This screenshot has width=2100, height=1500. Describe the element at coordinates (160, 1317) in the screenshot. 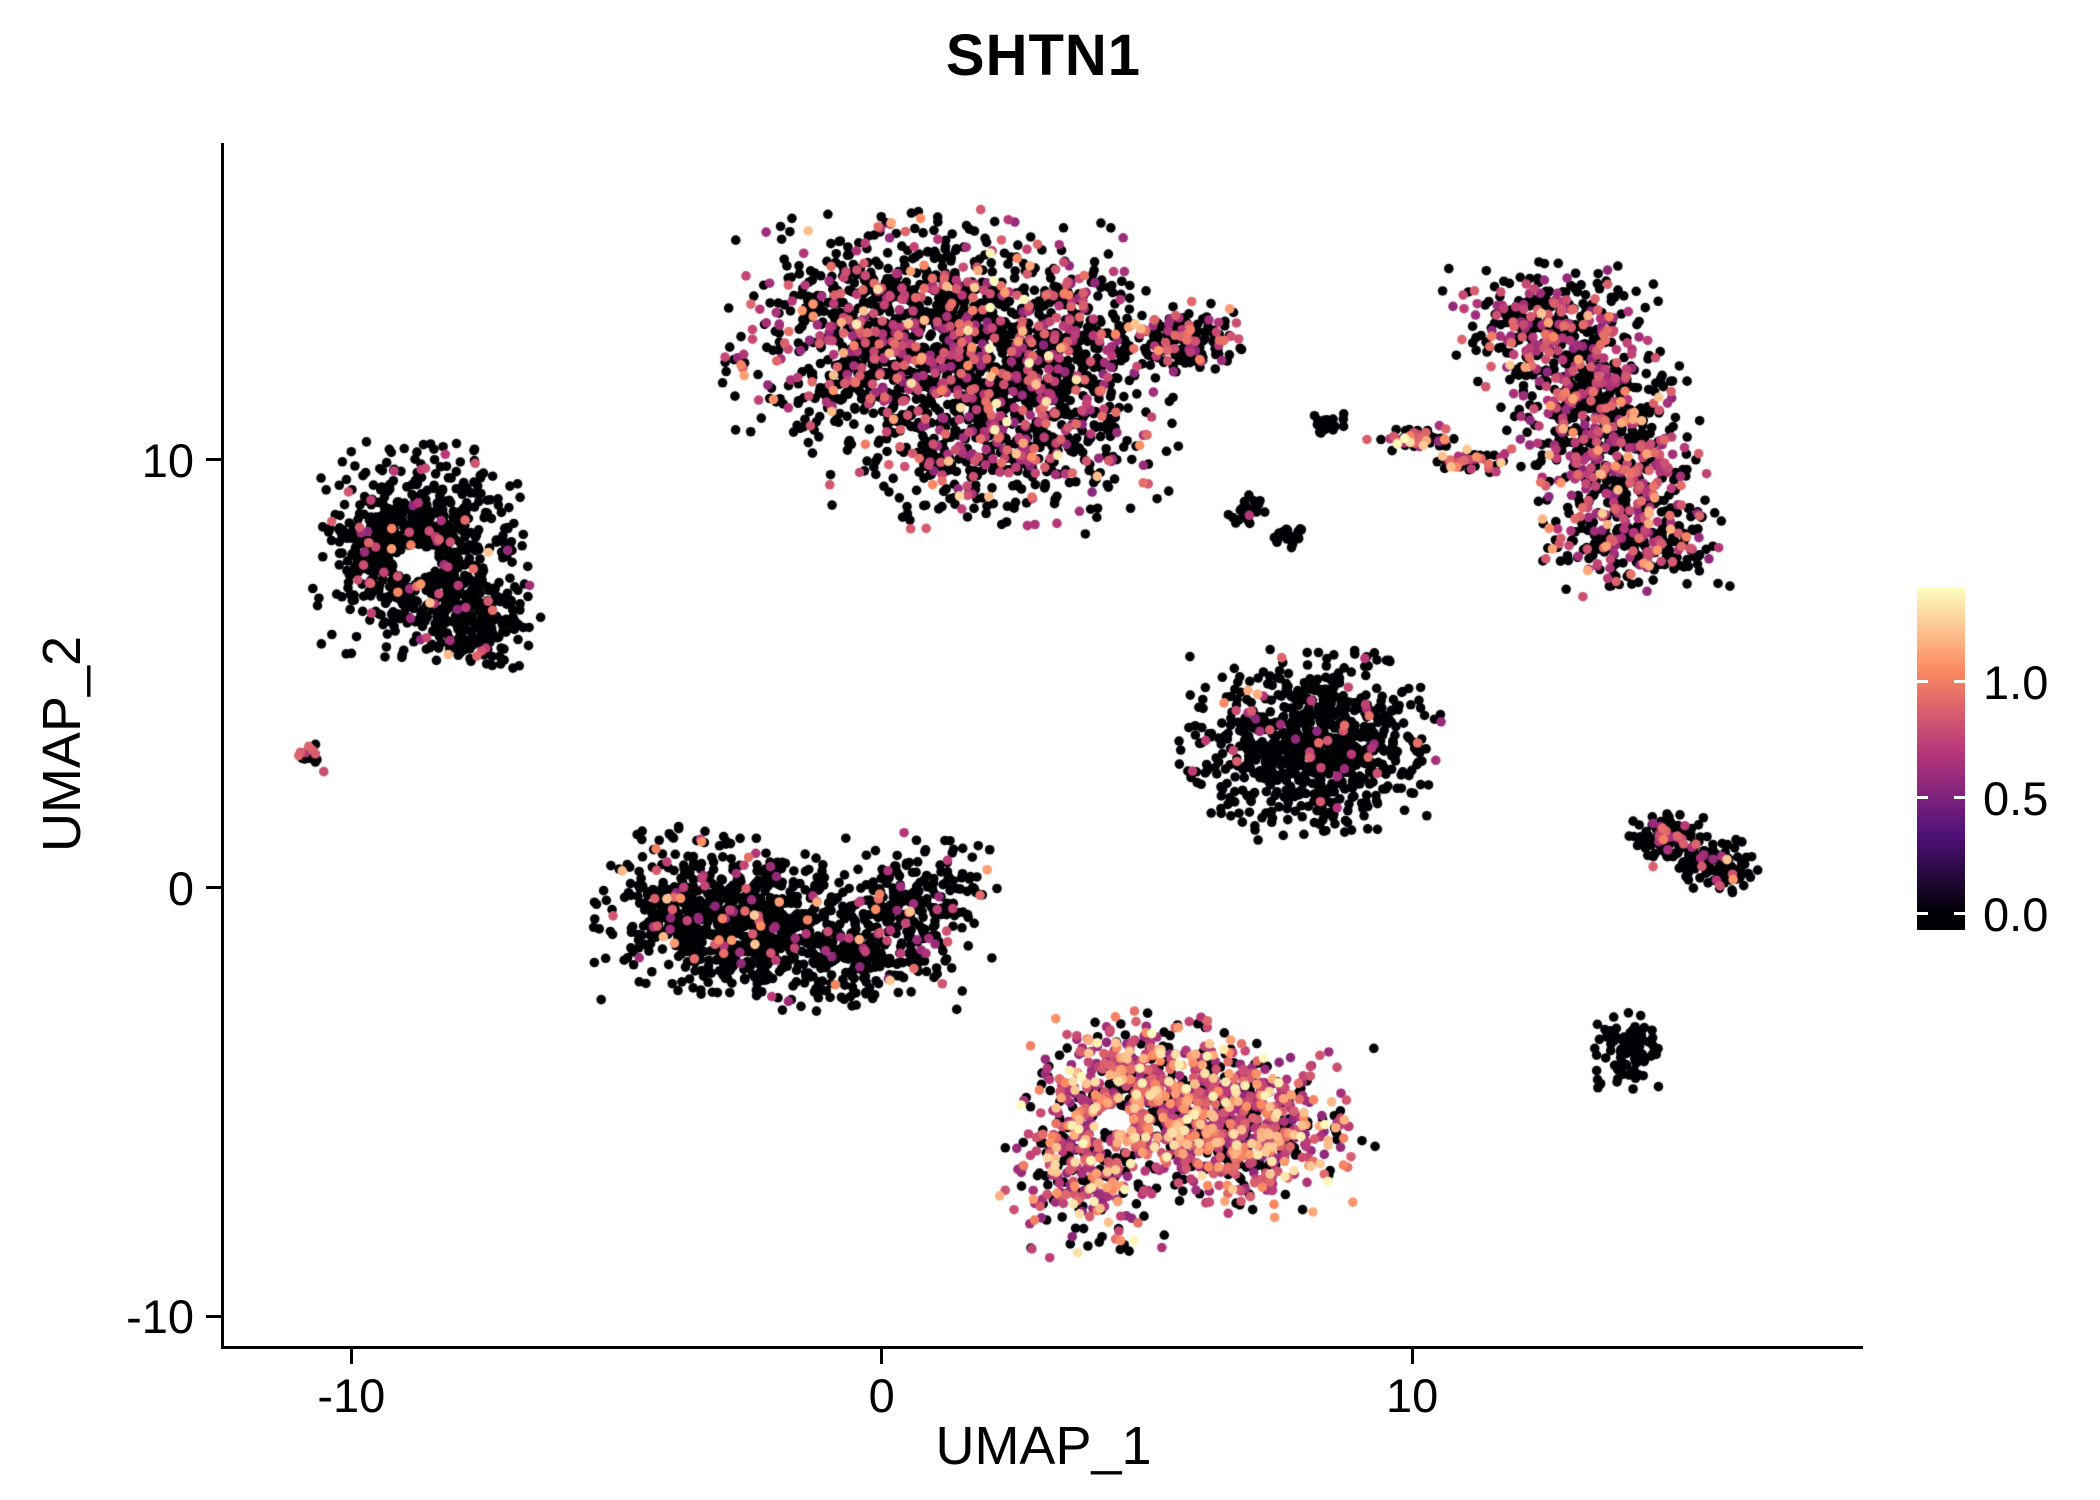

I see `y-tick-label: -10` at that location.